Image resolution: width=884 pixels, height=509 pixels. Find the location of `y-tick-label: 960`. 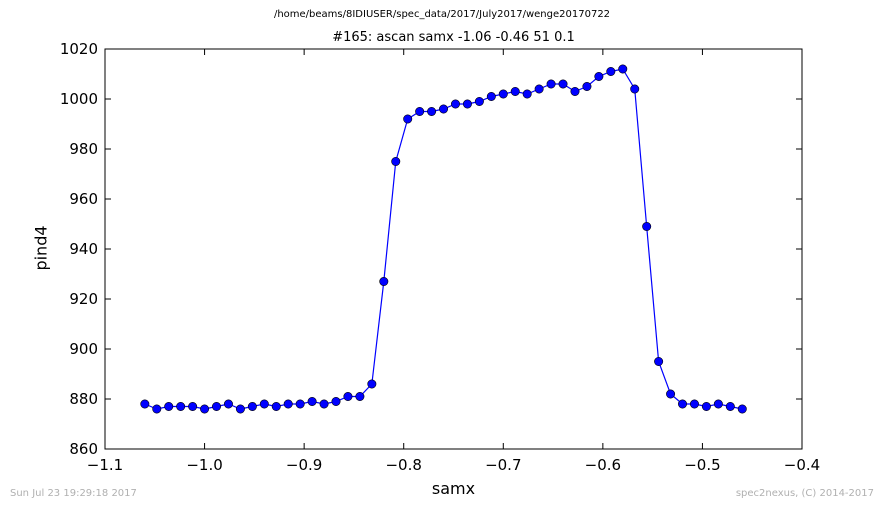

y-tick-label: 960 is located at coordinates (83, 199).